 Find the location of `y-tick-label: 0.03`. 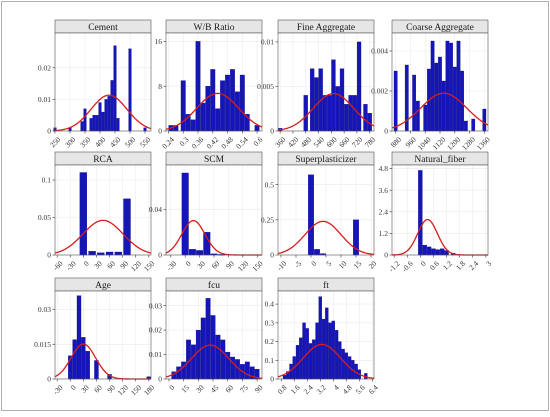

y-tick-label: 0.03 is located at coordinates (44, 309).